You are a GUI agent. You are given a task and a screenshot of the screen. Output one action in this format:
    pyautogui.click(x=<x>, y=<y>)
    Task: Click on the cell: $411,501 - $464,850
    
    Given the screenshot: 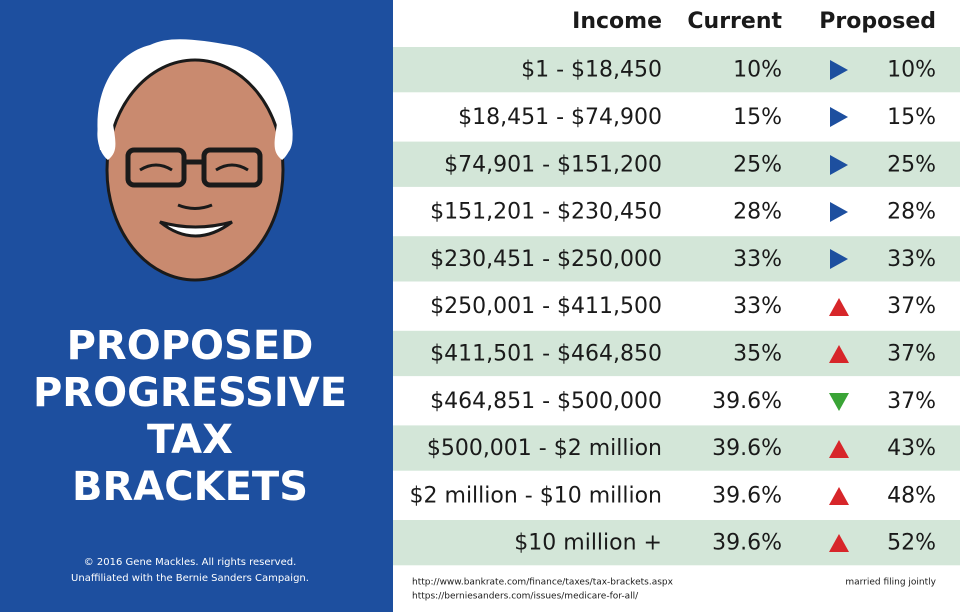 What is the action you would take?
    pyautogui.click(x=546, y=353)
    